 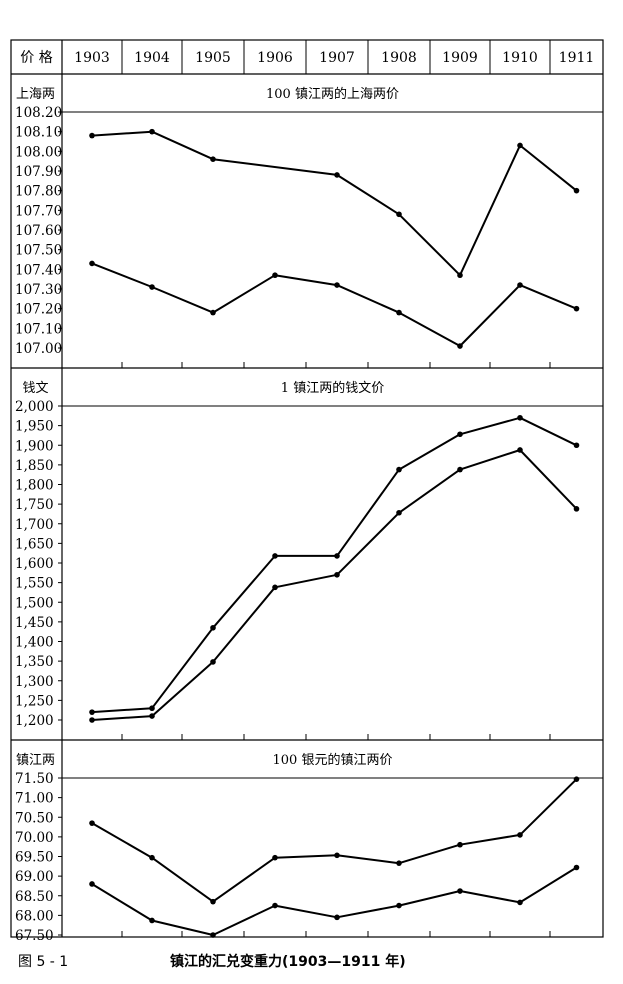 What do you see at coordinates (275, 58) in the screenshot?
I see `year-header-1906: 1906` at bounding box center [275, 58].